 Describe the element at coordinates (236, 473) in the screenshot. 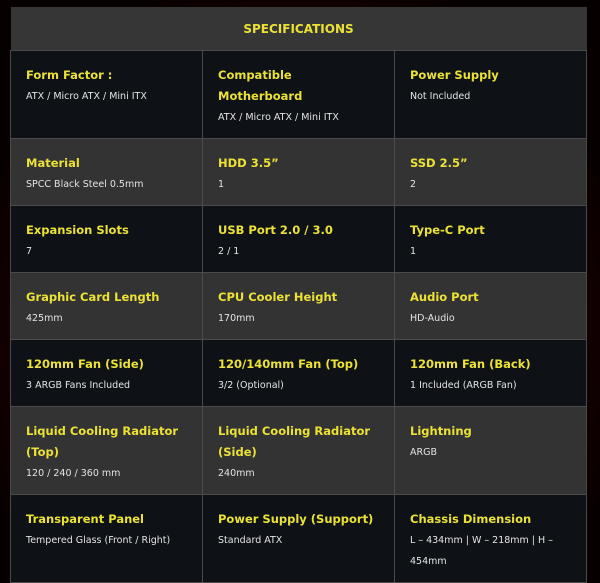

I see `spec-value: 240mm` at that location.